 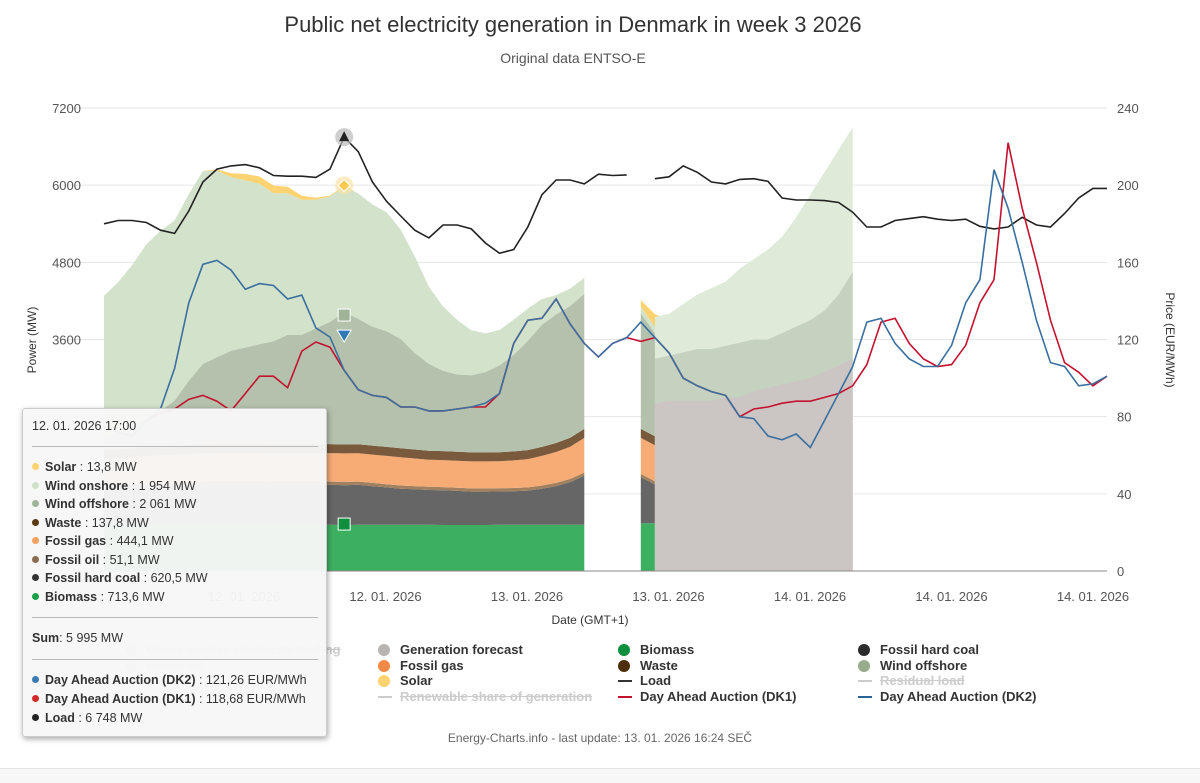 What do you see at coordinates (72, 559) in the screenshot?
I see `tooltip-item-name: Fossil oil` at bounding box center [72, 559].